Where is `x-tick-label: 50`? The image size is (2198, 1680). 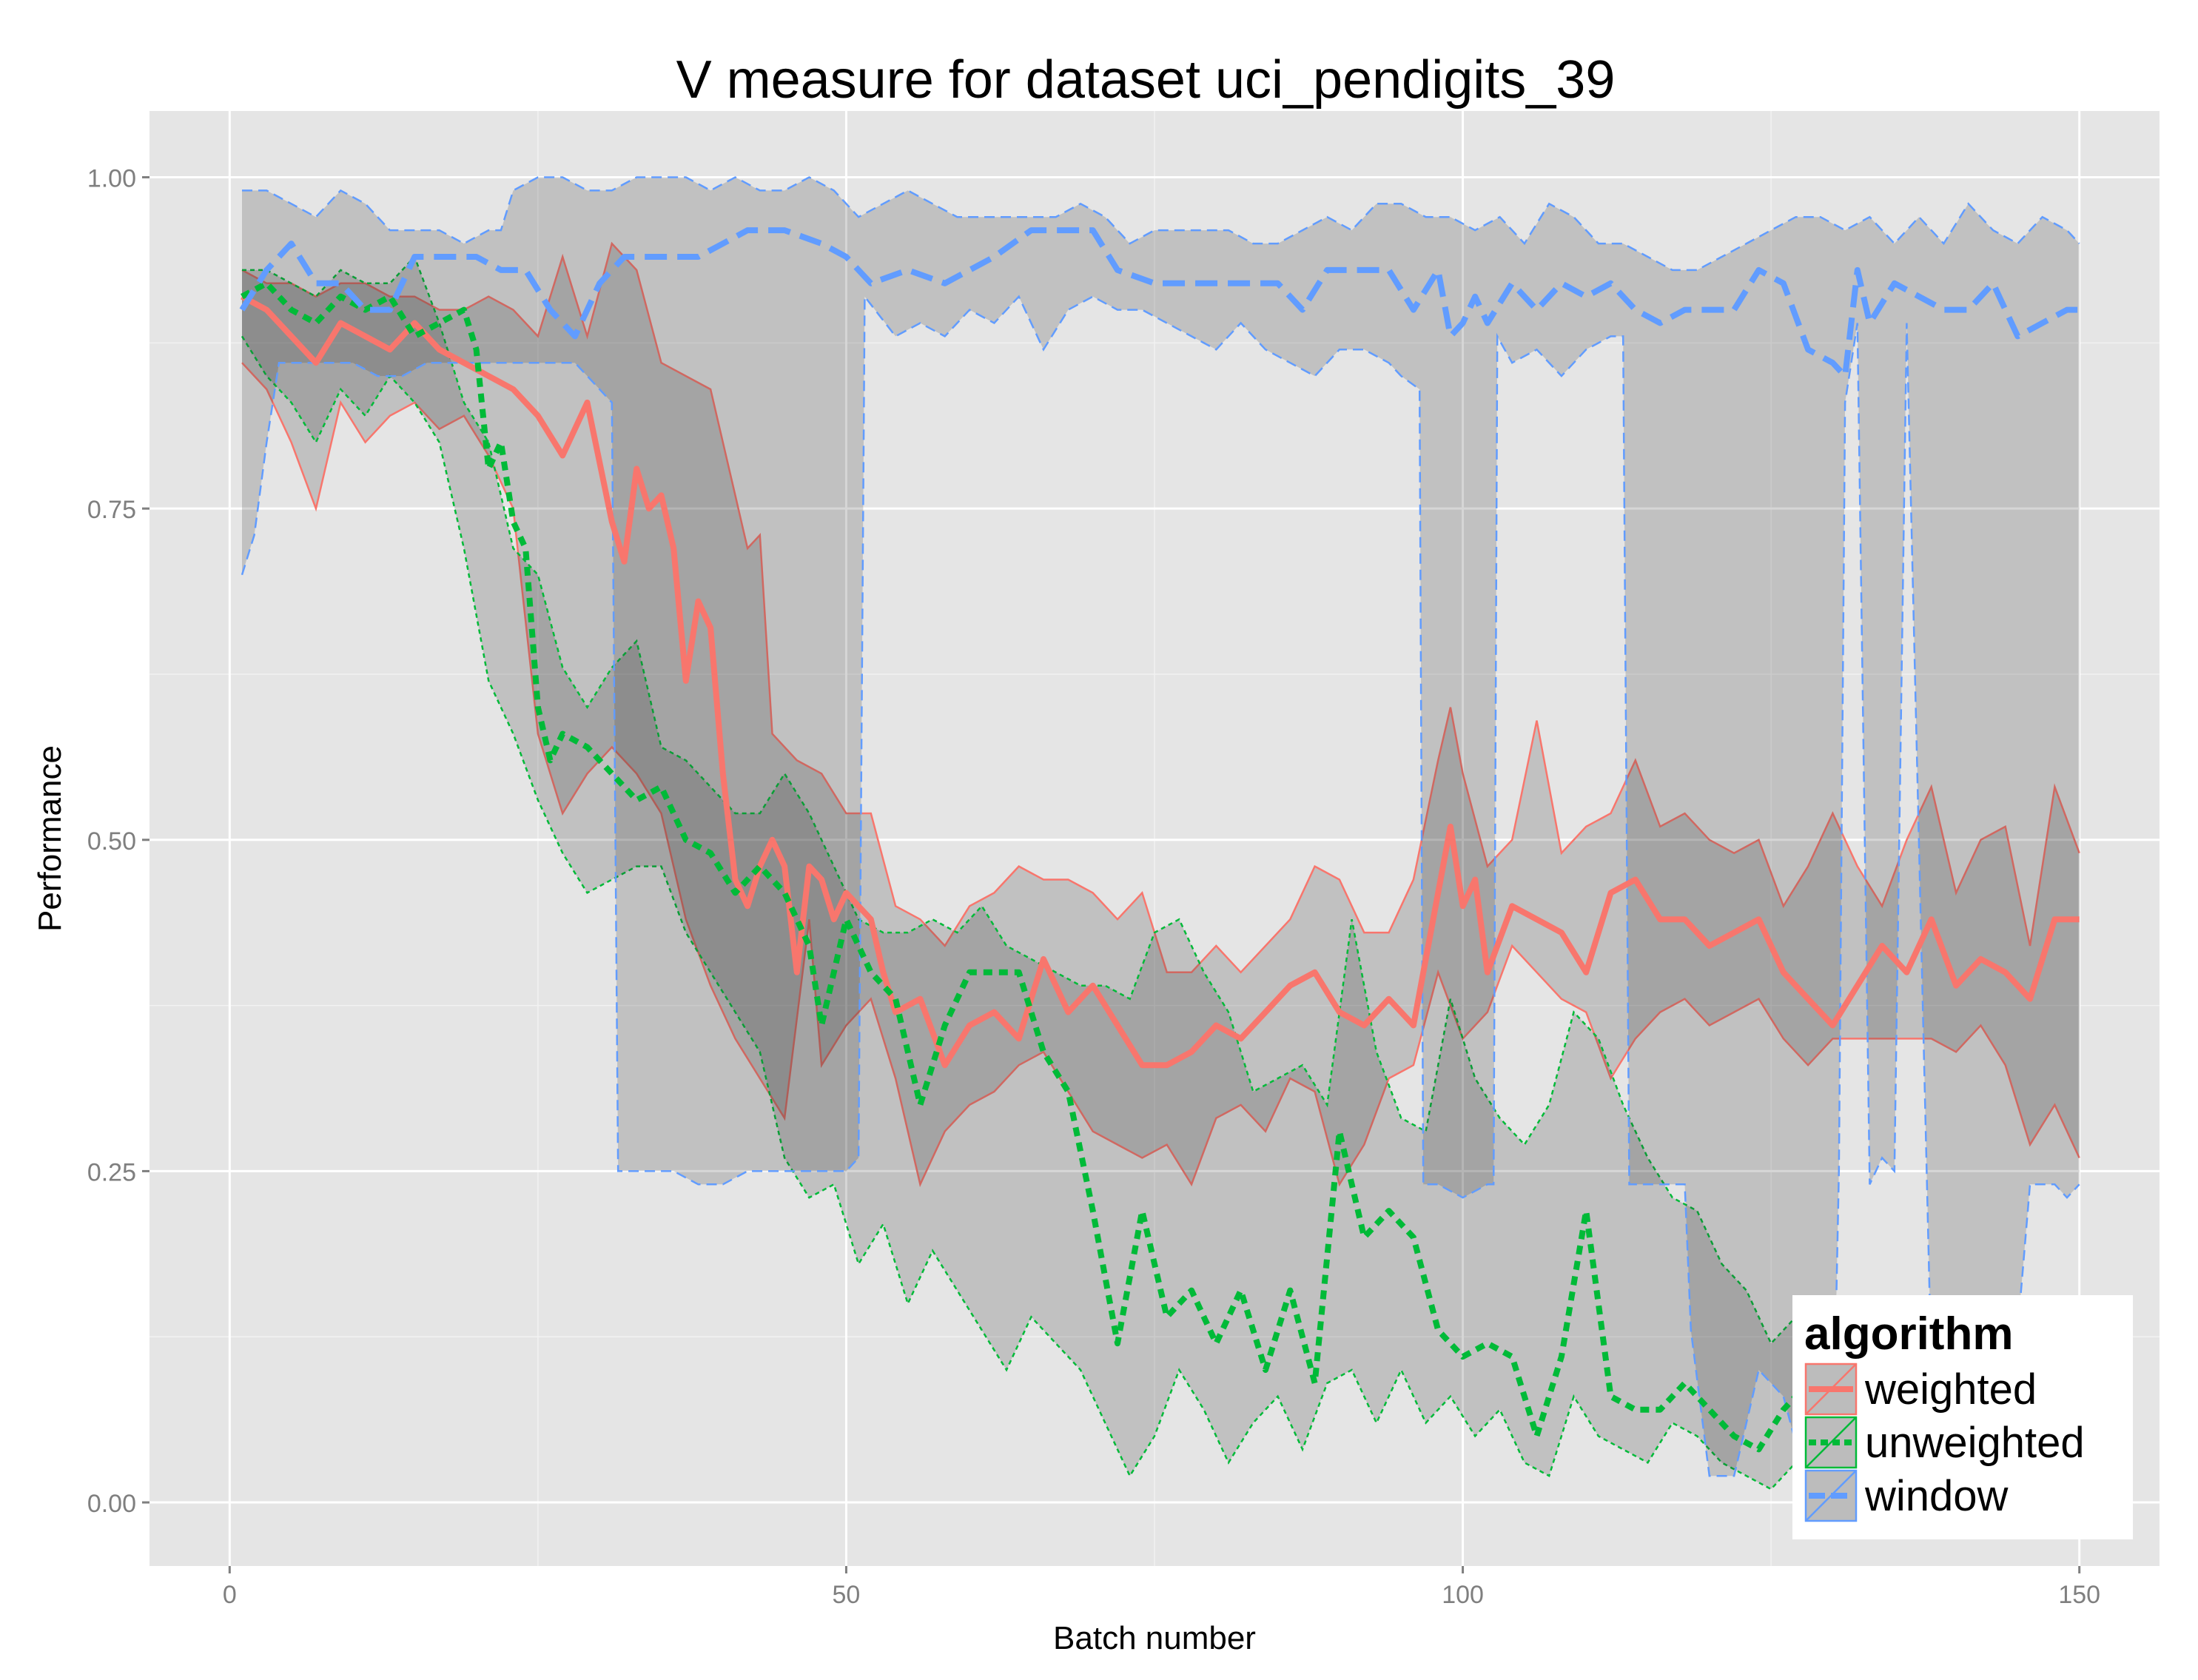
x-tick-label: 50 is located at coordinates (847, 1595).